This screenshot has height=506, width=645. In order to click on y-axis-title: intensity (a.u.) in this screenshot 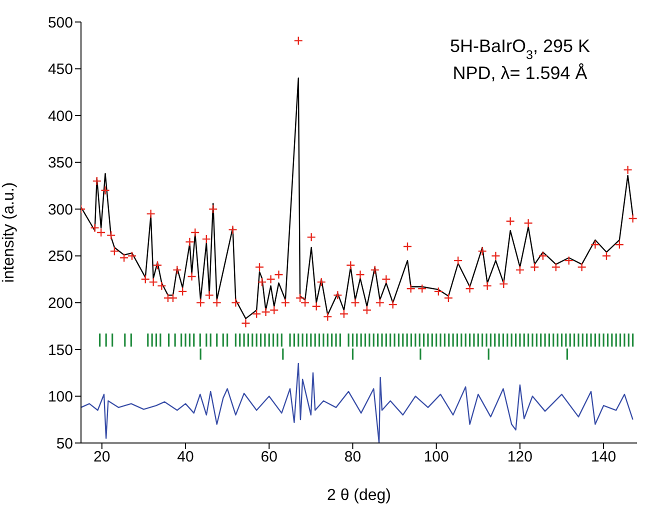, I will do `click(9, 232)`.